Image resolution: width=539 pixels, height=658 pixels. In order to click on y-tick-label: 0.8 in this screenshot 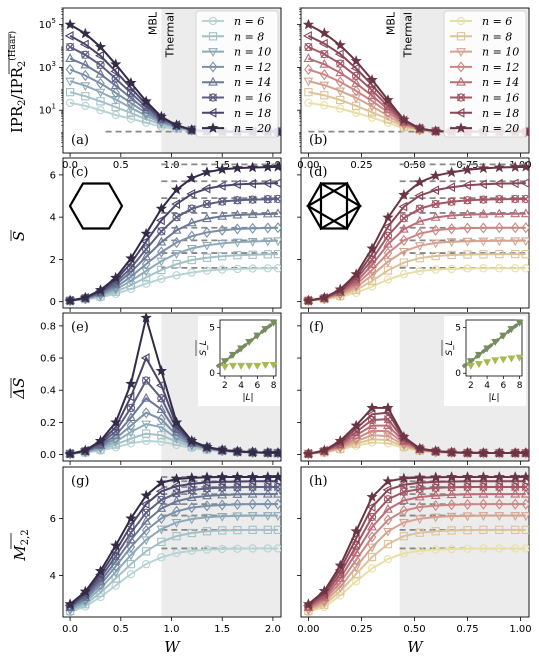, I will do `click(48, 326)`.